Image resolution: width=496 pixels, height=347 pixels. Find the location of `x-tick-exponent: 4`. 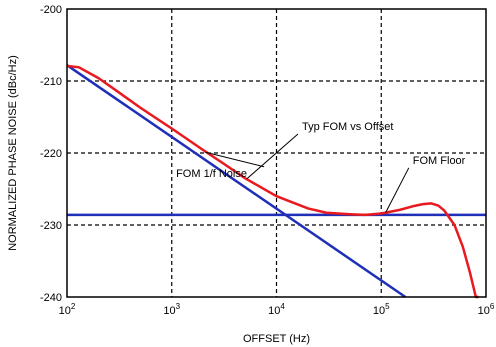

x-tick-exponent: 4 is located at coordinates (282, 306).